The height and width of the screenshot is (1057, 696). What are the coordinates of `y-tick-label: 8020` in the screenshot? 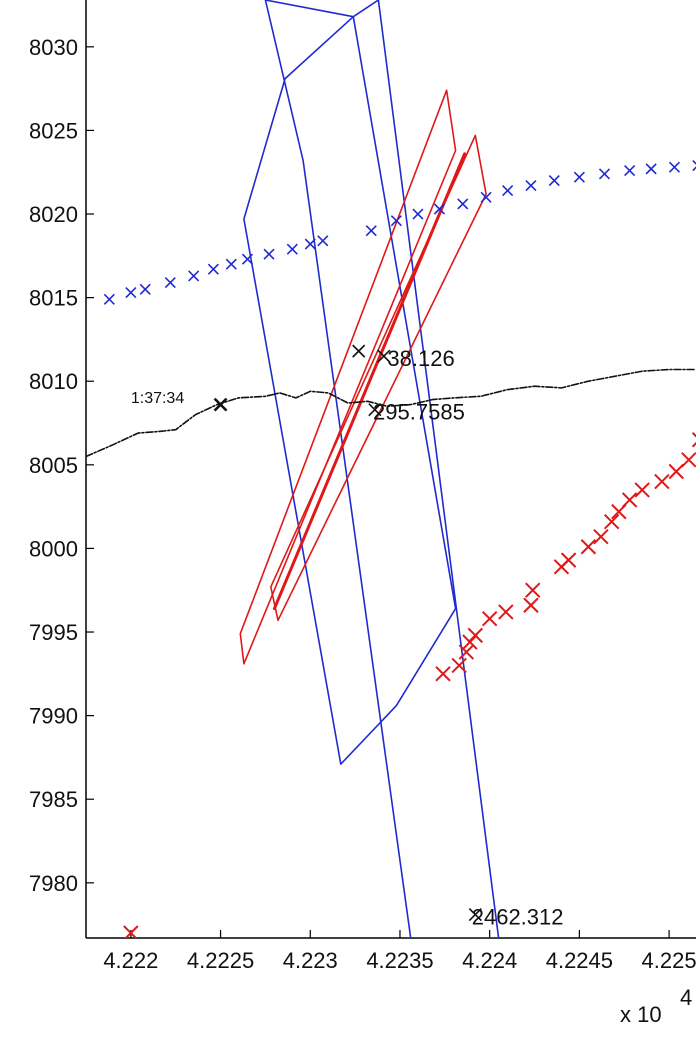 It's located at (53, 214).